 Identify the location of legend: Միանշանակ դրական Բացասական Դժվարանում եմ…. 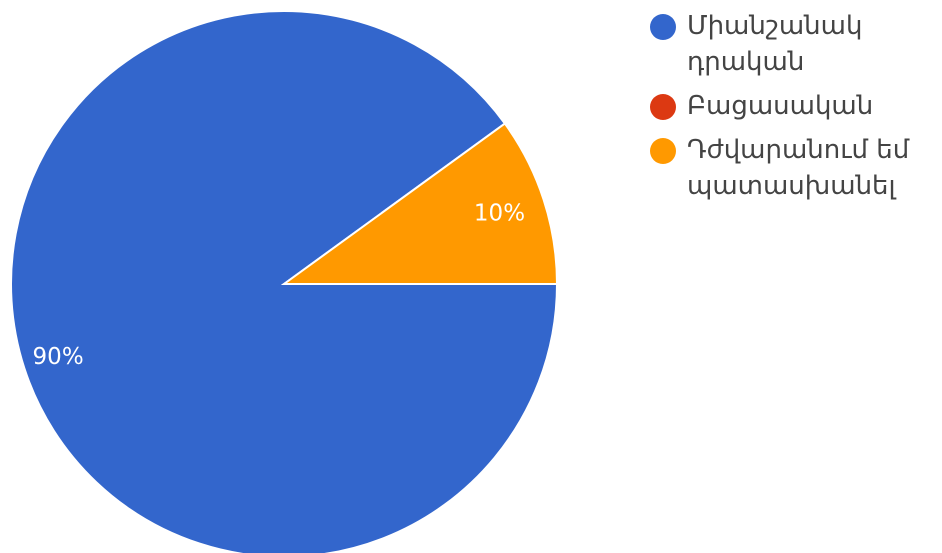
(794, 110).